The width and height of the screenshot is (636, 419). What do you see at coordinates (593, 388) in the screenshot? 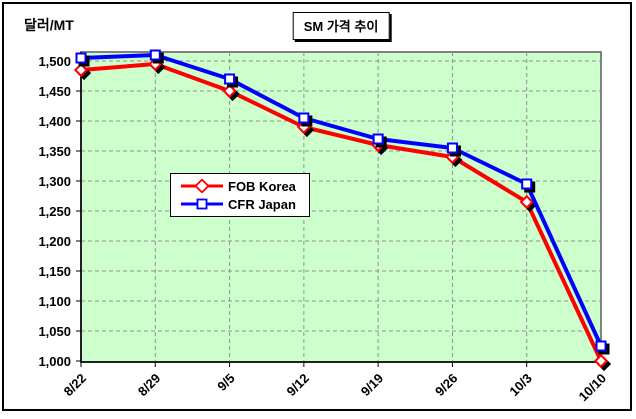
I see `x-tick-label: 10/10` at bounding box center [593, 388].